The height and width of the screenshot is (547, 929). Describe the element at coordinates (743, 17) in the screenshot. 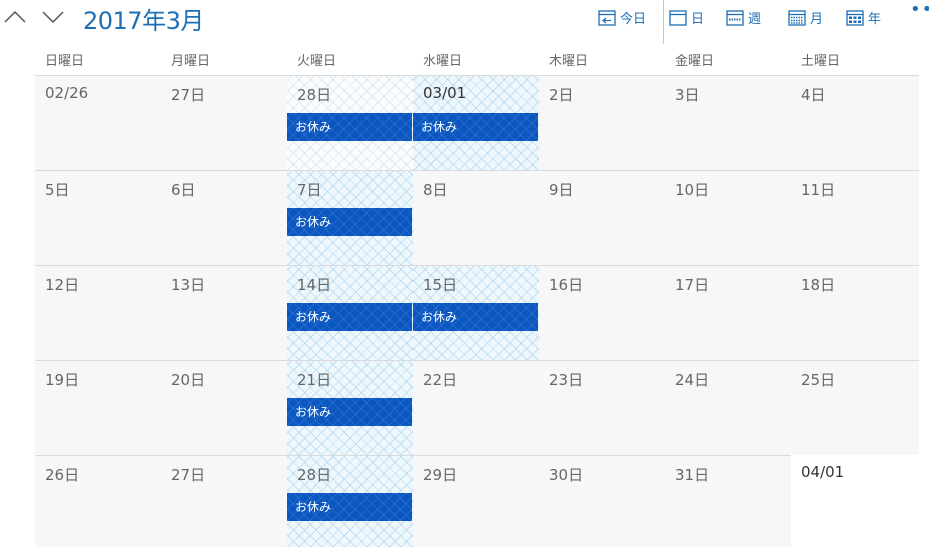

I see `week-view-button: 週` at that location.